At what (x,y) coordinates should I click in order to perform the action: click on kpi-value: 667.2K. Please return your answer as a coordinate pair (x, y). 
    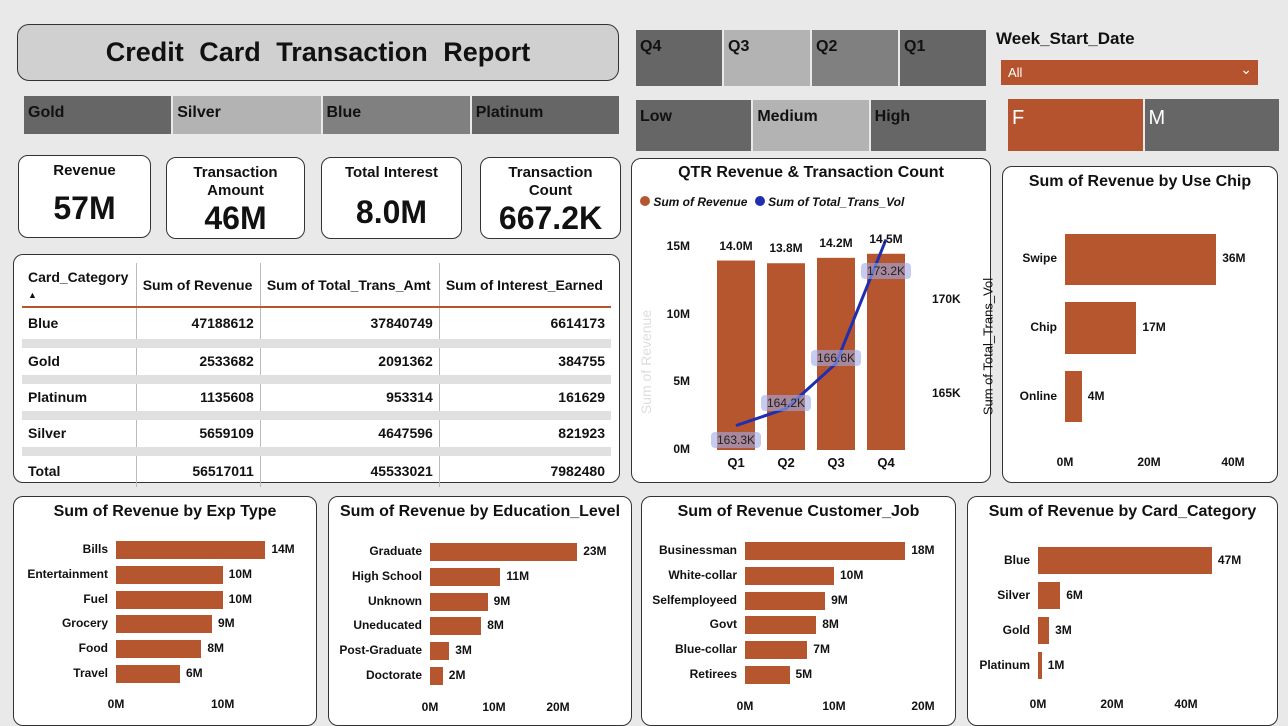
    Looking at the image, I should click on (550, 218).